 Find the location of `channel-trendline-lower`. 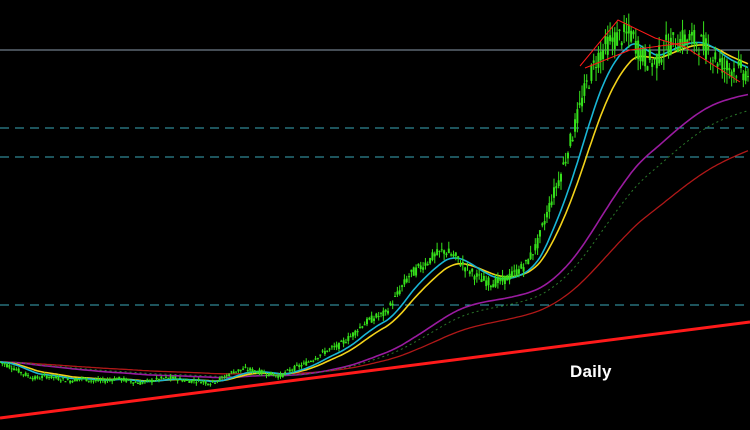

channel-trendline-lower is located at coordinates (637, 55).